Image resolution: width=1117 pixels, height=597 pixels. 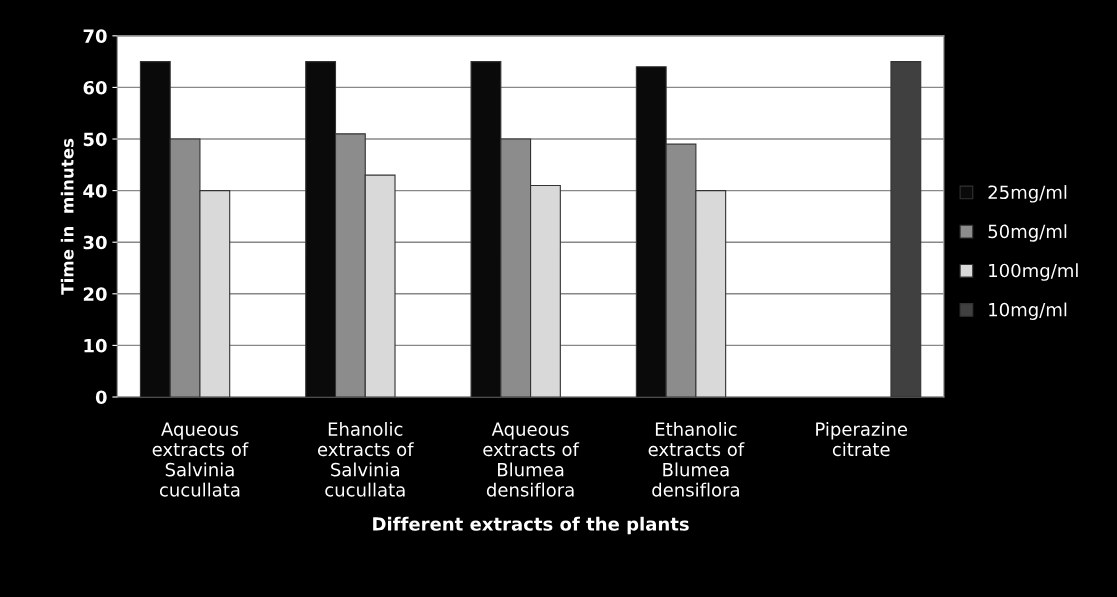 I want to click on legend-label: 25mg/ml, so click(x=1027, y=194).